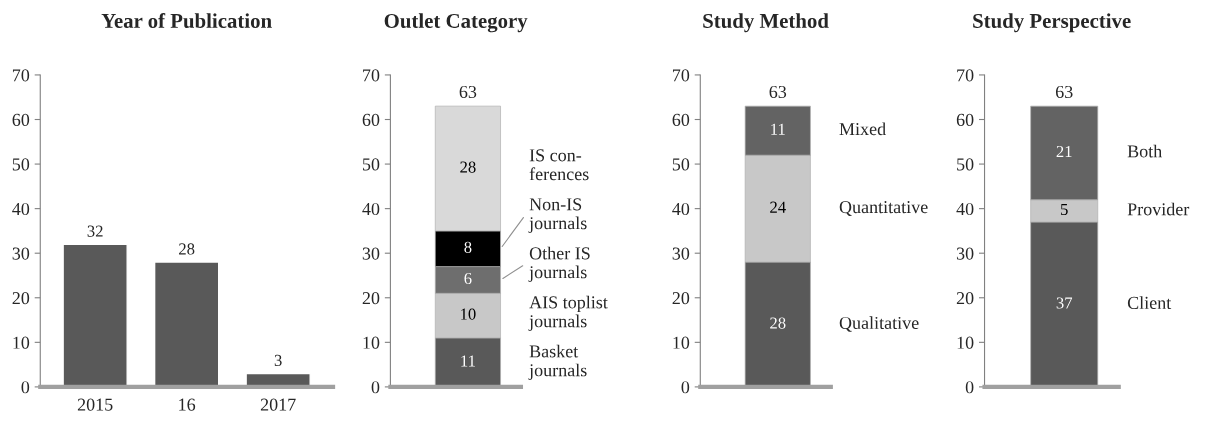 The height and width of the screenshot is (421, 1220). Describe the element at coordinates (778, 207) in the screenshot. I see `data-label: 24` at that location.